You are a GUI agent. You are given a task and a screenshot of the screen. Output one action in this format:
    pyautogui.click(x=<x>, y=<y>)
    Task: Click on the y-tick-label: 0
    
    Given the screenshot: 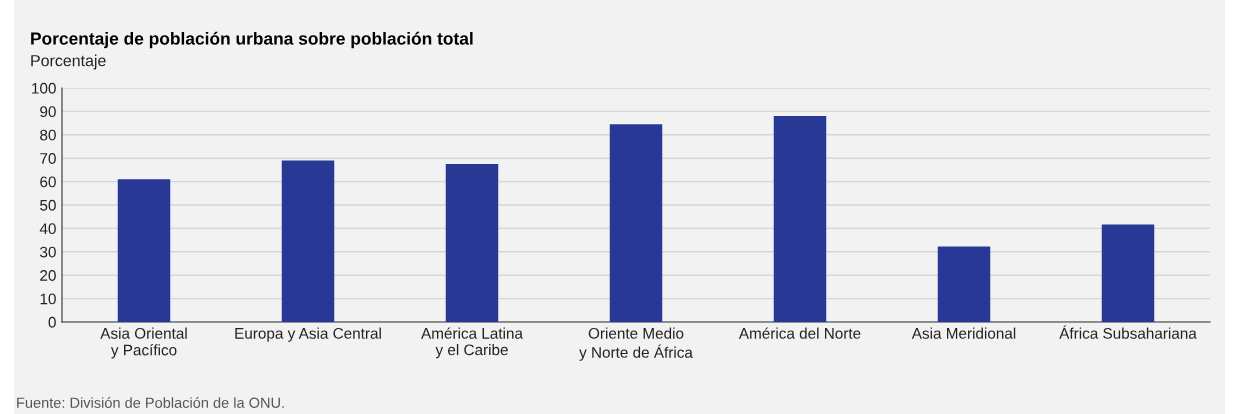 What is the action you would take?
    pyautogui.click(x=52, y=322)
    